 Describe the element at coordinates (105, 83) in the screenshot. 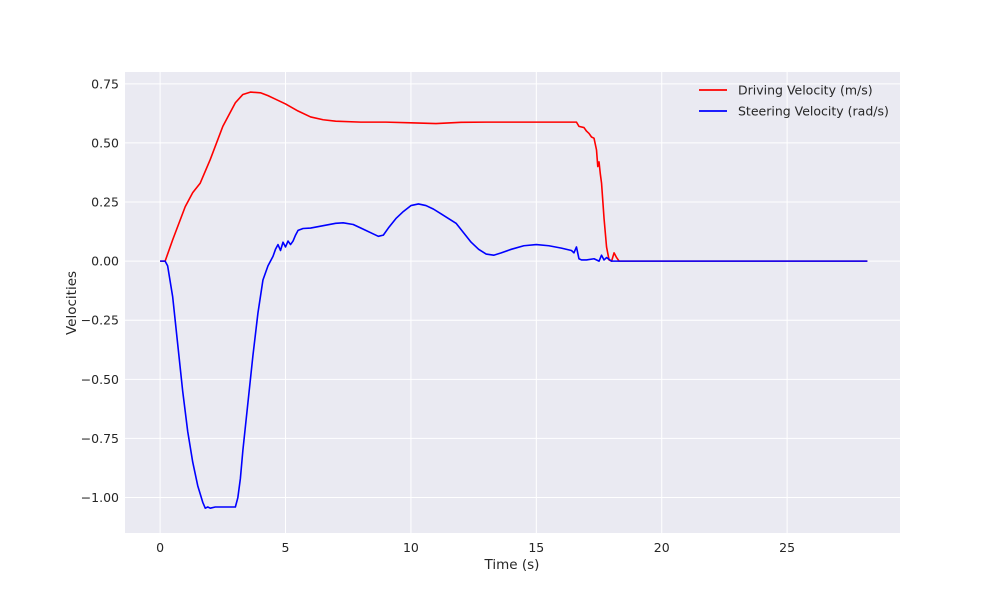

I see `y-tick-label: 0.75` at that location.